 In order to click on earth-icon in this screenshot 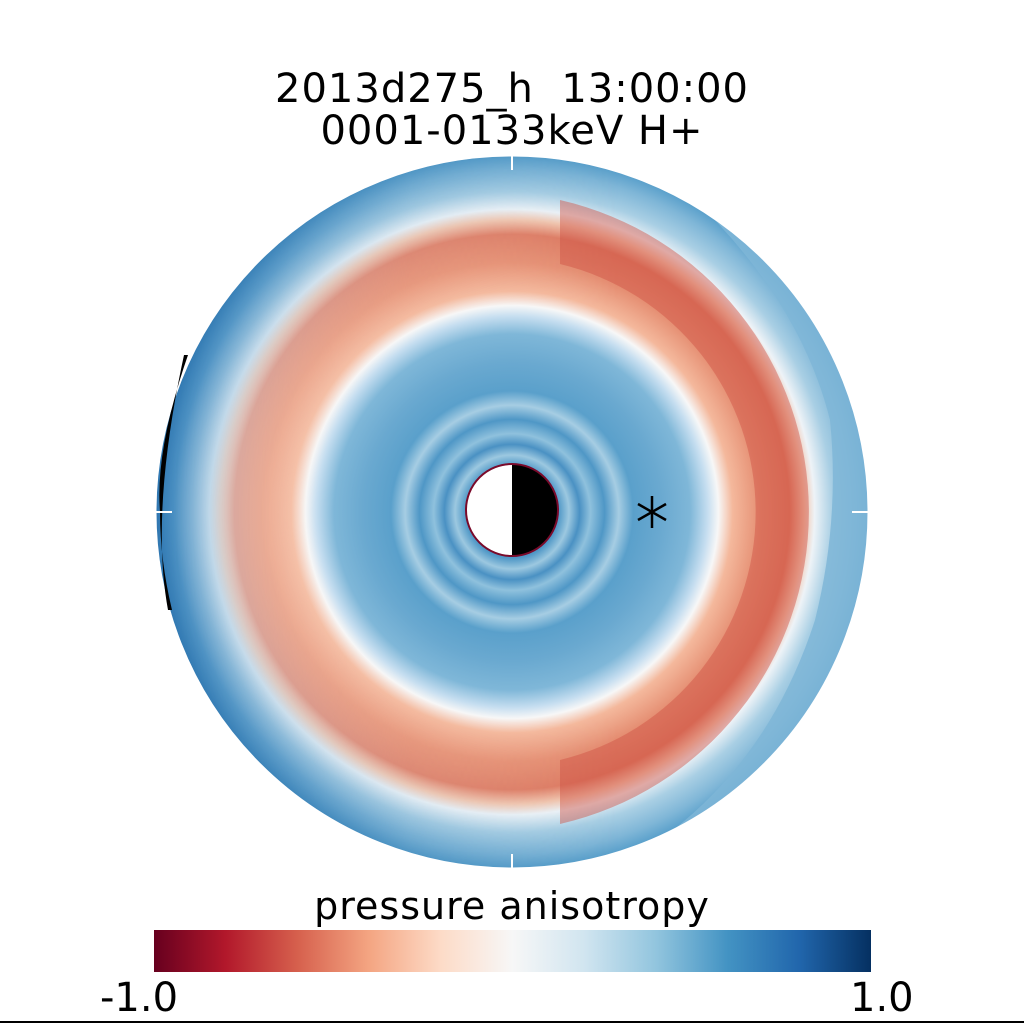, I will do `click(512, 510)`.